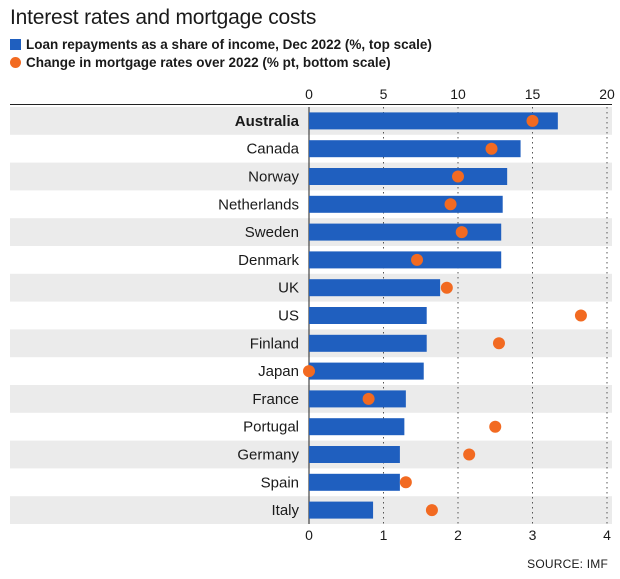 Image resolution: width=620 pixels, height=579 pixels. I want to click on category-label: US, so click(288, 316).